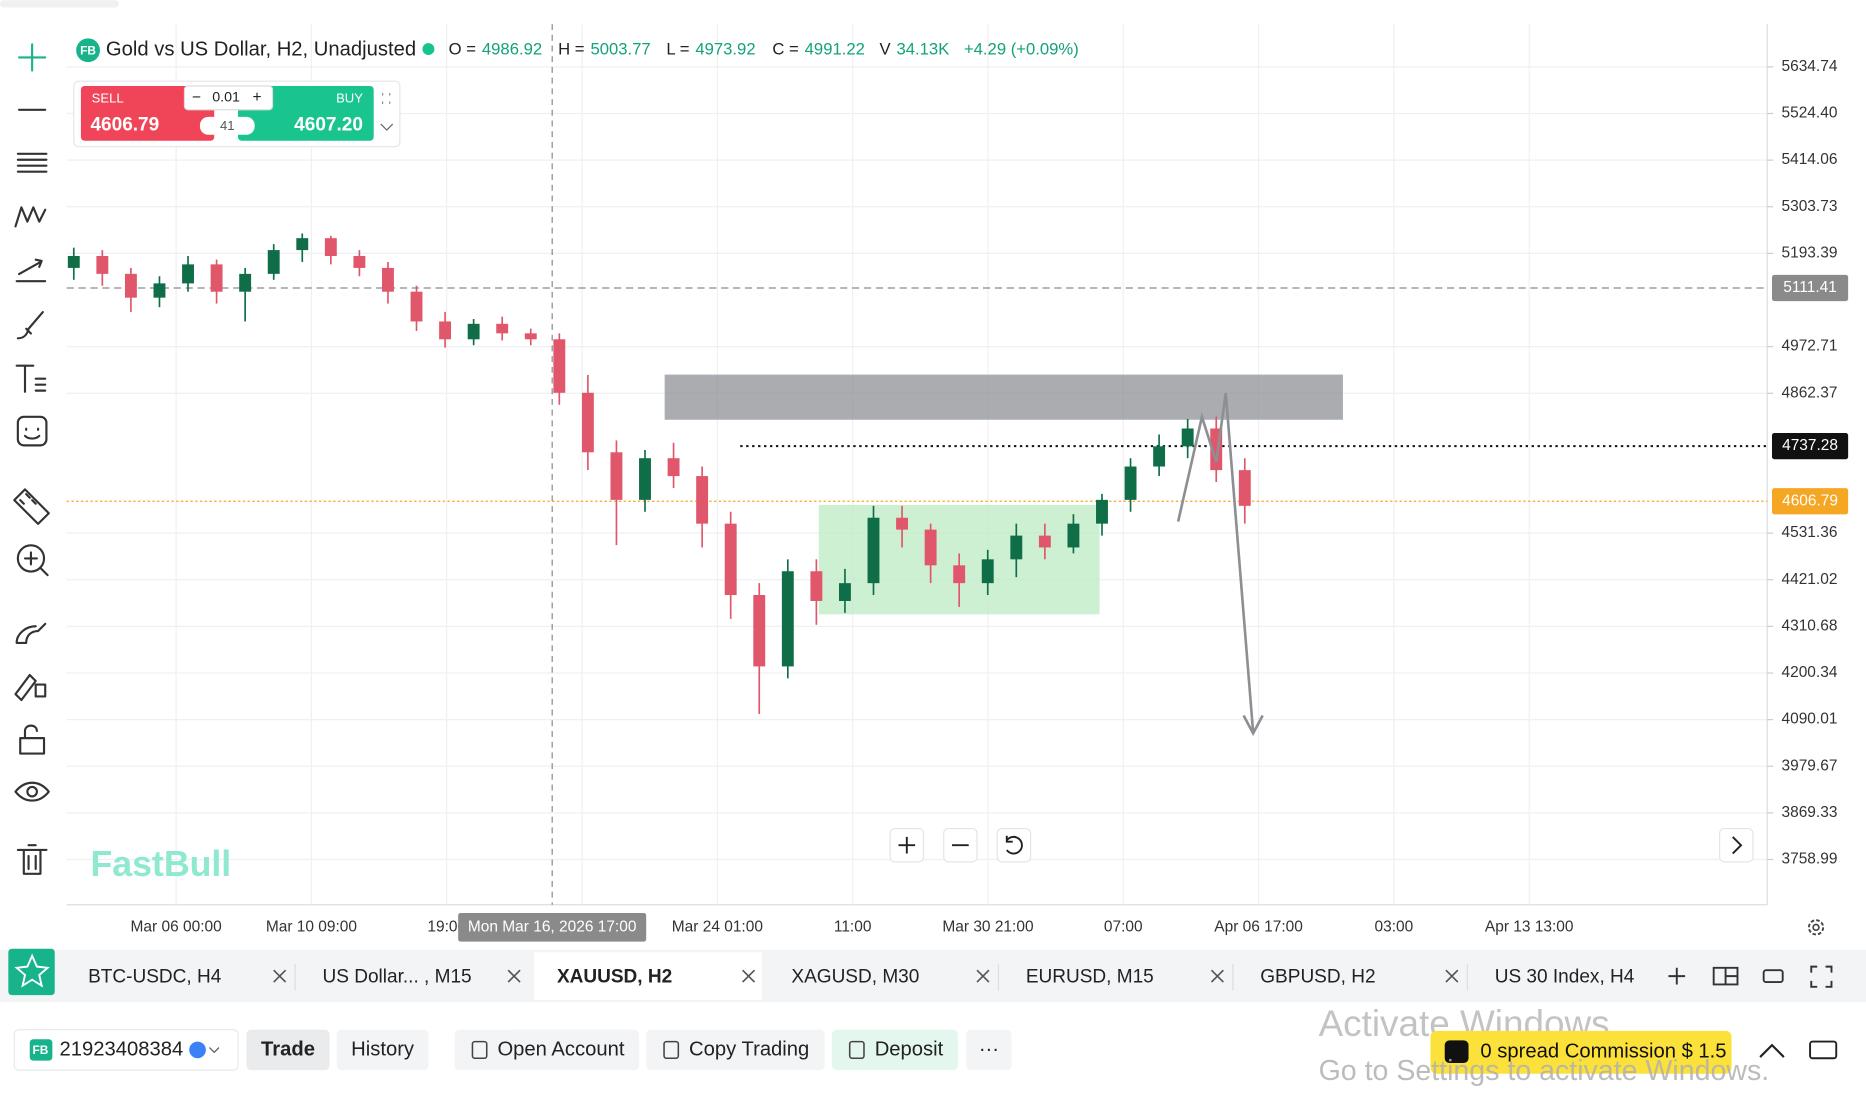  I want to click on layout, so click(1725, 976).